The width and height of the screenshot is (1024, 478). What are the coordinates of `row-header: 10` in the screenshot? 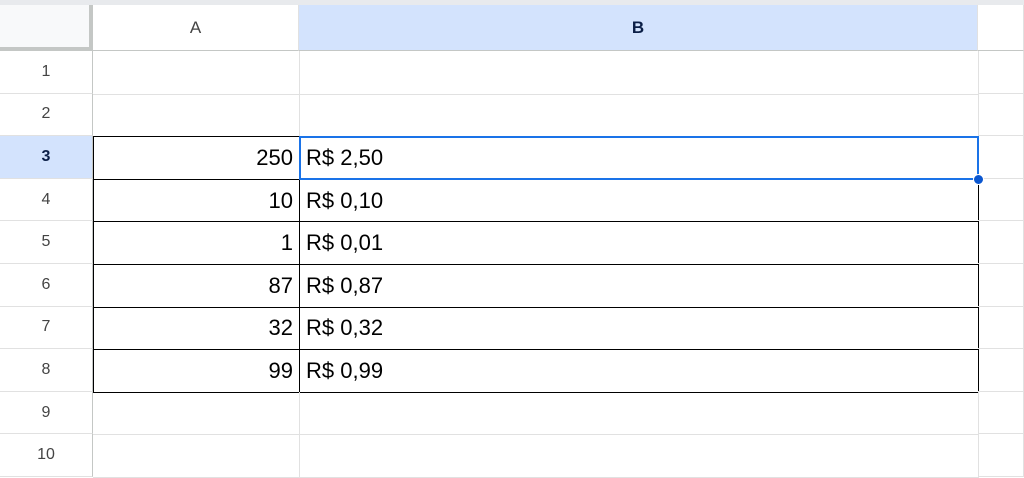 It's located at (46, 455).